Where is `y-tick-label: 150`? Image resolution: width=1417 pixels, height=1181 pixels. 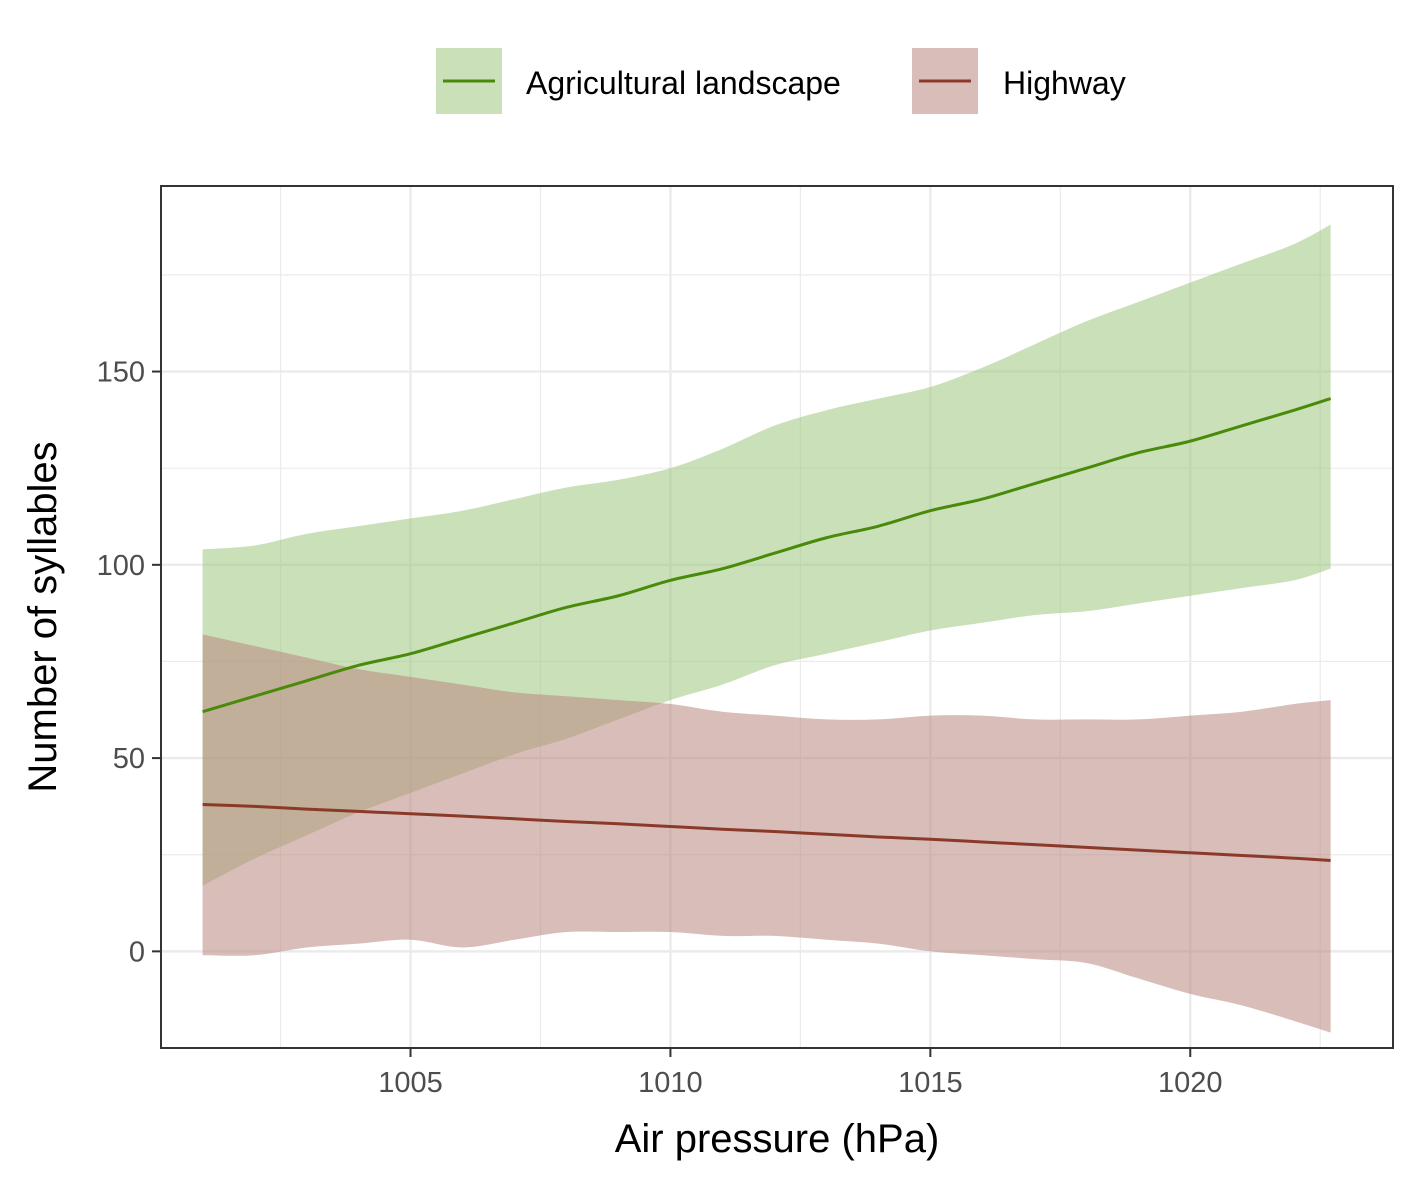 y-tick-label: 150 is located at coordinates (121, 373).